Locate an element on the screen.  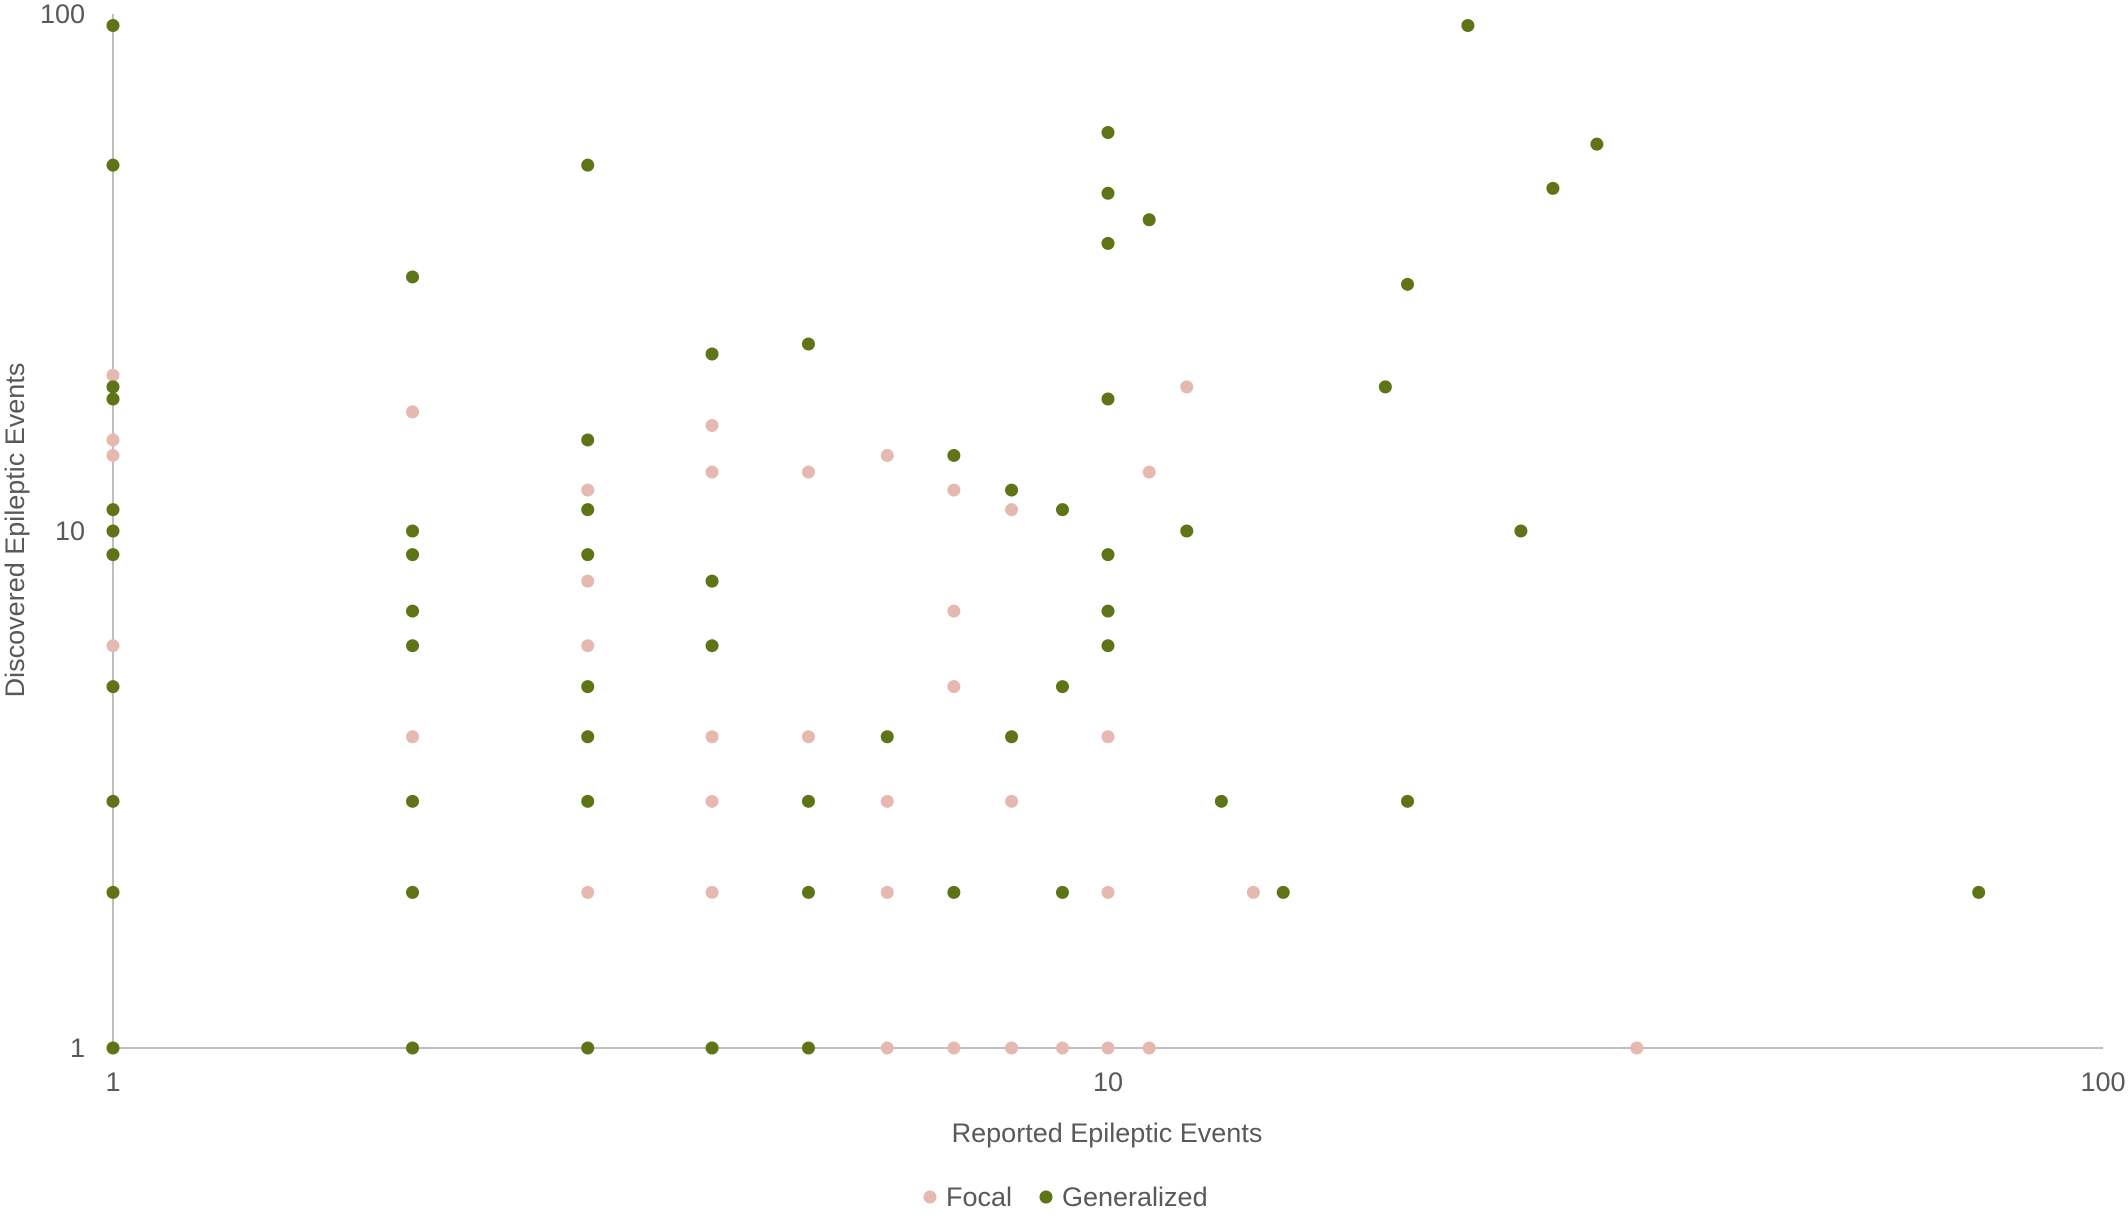
legend-item-focal: Focal is located at coordinates (967, 1197).